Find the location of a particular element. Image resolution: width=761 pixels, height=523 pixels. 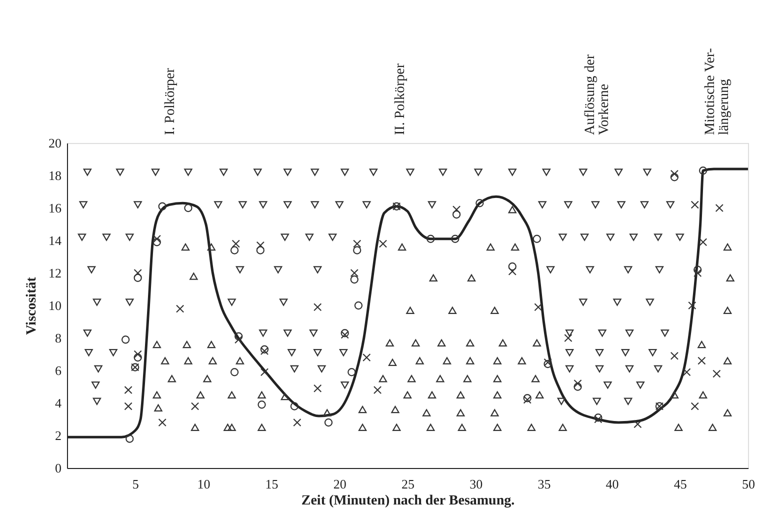

text: Mitotische Ver- längerung is located at coordinates (717, 91).